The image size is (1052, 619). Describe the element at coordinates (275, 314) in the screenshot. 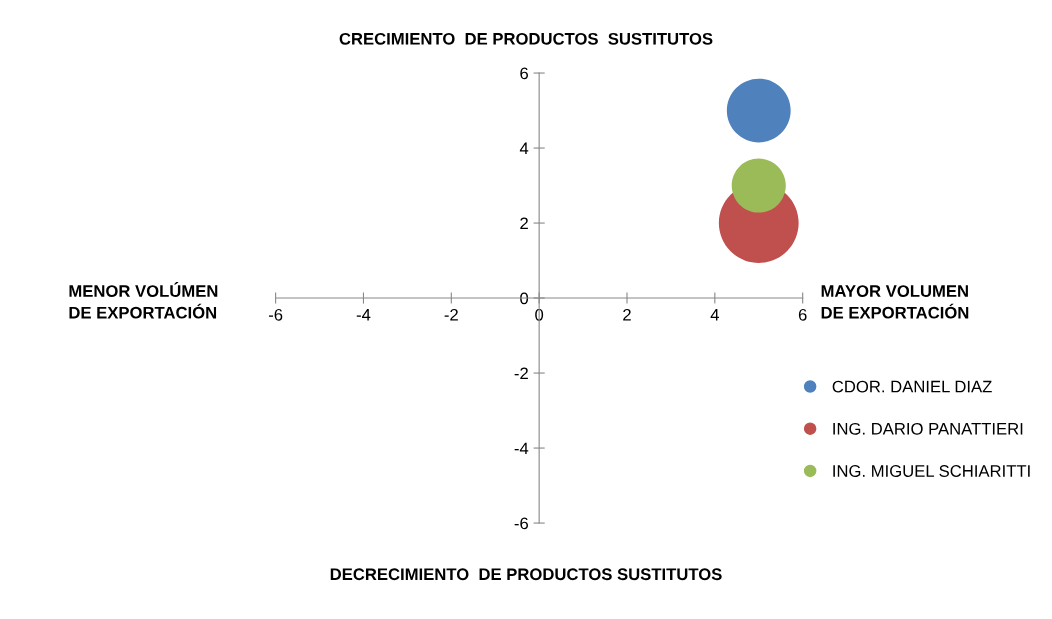

I see `x-tick-label: -6` at that location.